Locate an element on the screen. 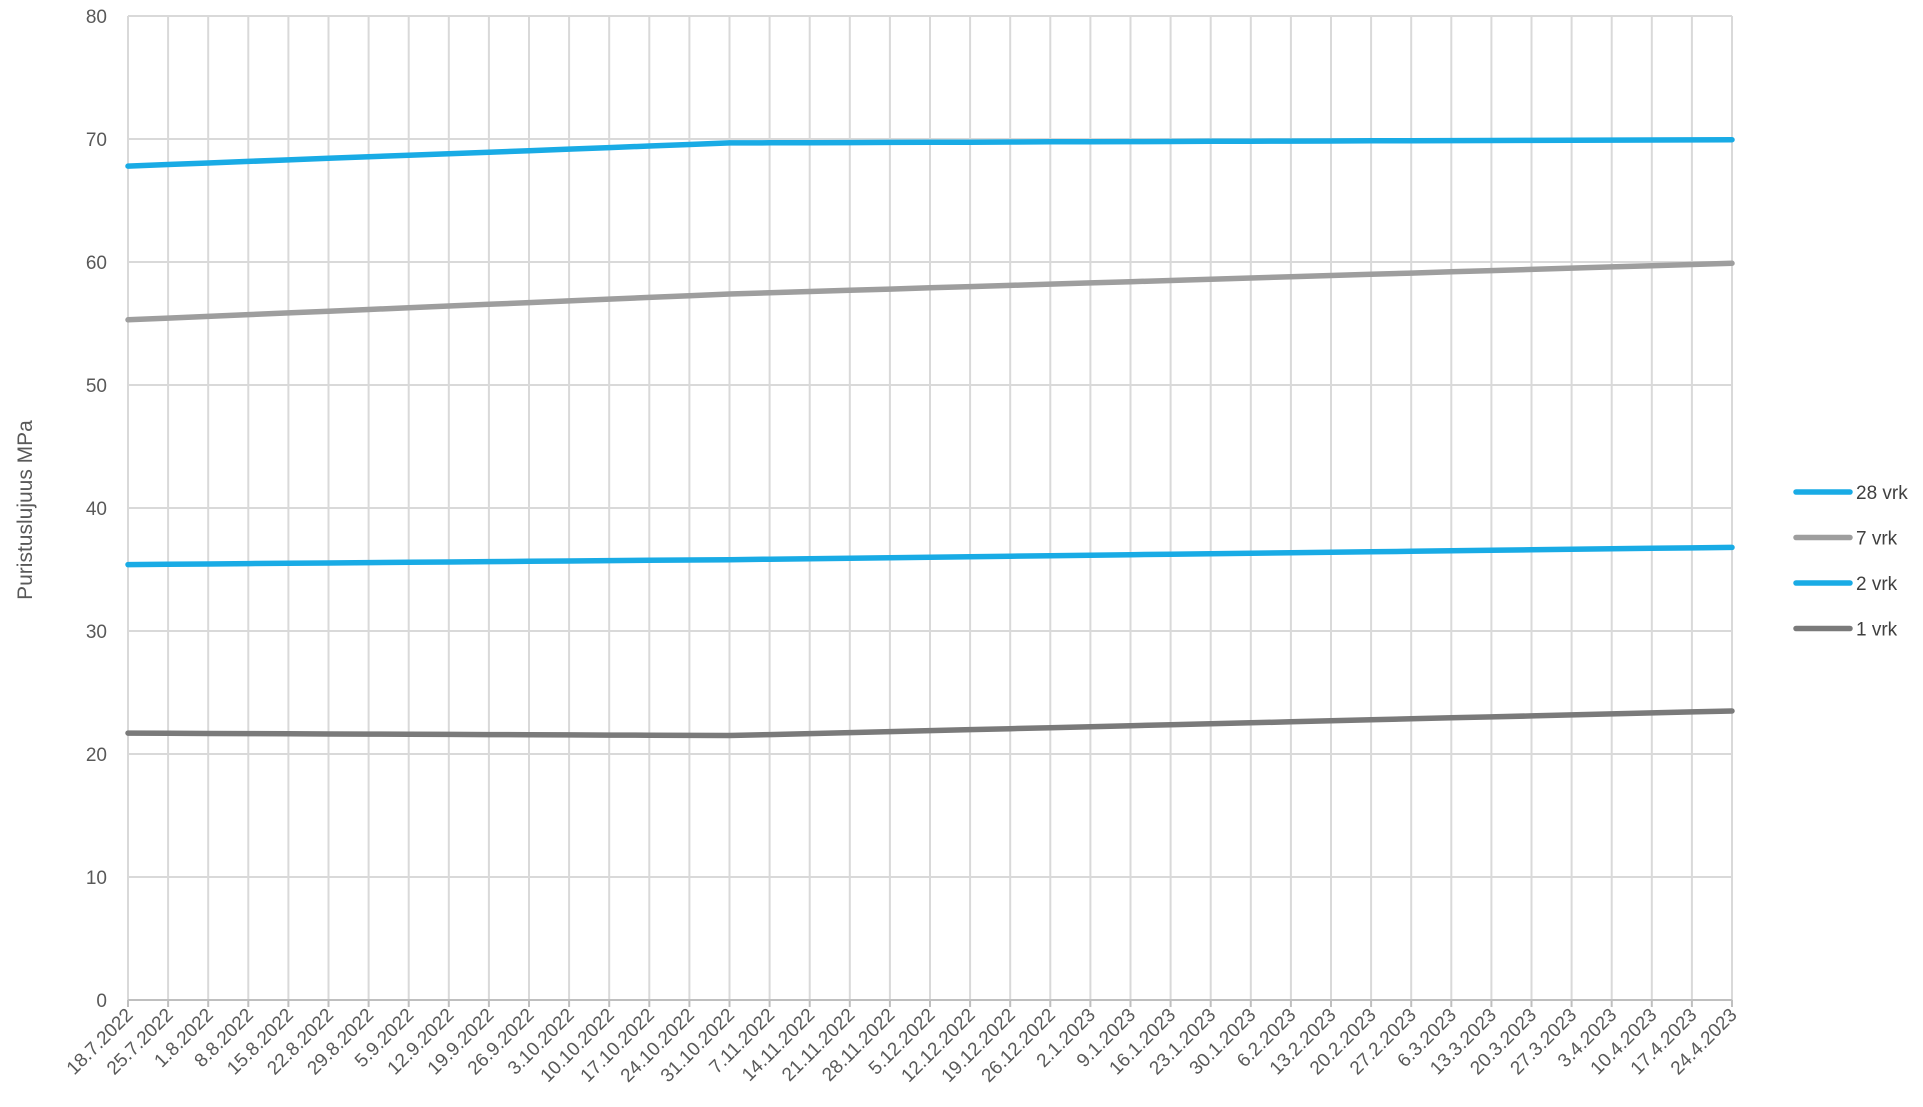 Image resolution: width=1923 pixels, height=1107 pixels. series-line-2-vrk is located at coordinates (930, 556).